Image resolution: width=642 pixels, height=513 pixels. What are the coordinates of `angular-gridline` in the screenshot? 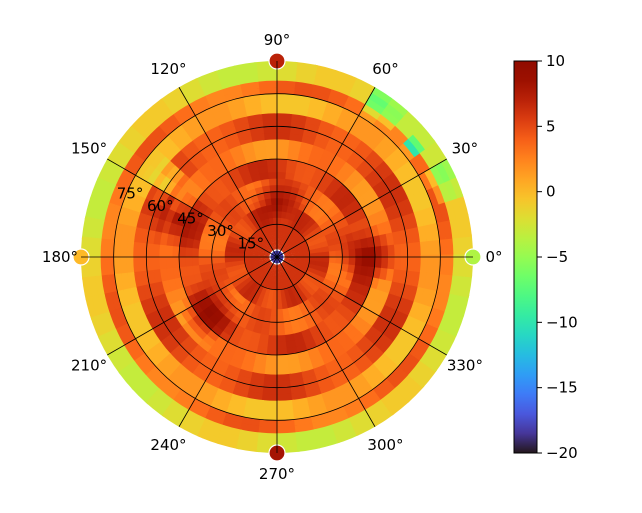 It's located at (192, 306).